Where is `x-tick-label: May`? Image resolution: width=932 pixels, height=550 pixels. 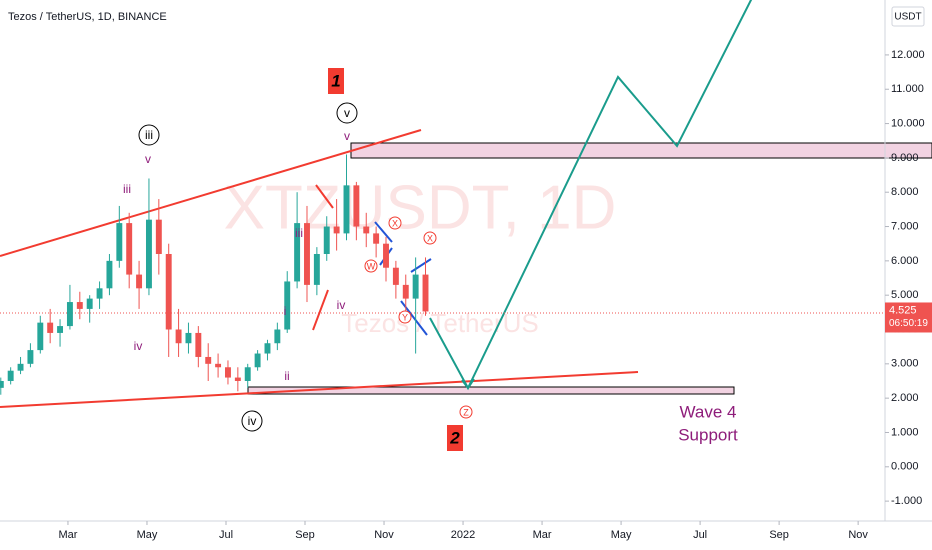 x-tick-label: May is located at coordinates (621, 535).